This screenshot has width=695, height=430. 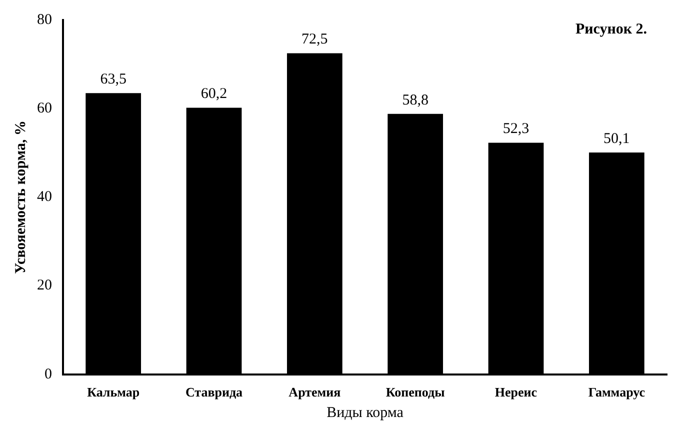 I want to click on data-label: 72,5, so click(x=315, y=40).